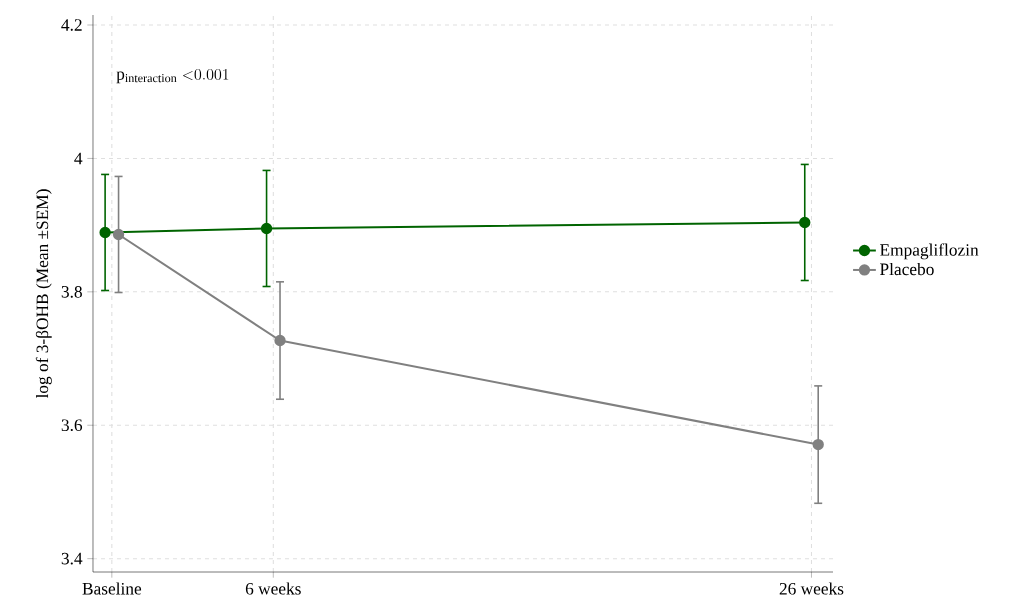 Image resolution: width=1029 pixels, height=608 pixels. Describe the element at coordinates (71, 25) in the screenshot. I see `y-tick-label: 4.2` at that location.